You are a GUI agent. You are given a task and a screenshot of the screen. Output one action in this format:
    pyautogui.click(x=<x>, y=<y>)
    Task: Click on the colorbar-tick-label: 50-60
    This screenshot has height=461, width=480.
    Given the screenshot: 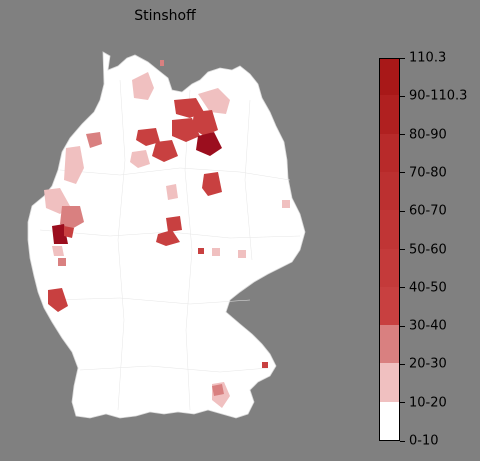 What is the action you would take?
    pyautogui.click(x=428, y=249)
    